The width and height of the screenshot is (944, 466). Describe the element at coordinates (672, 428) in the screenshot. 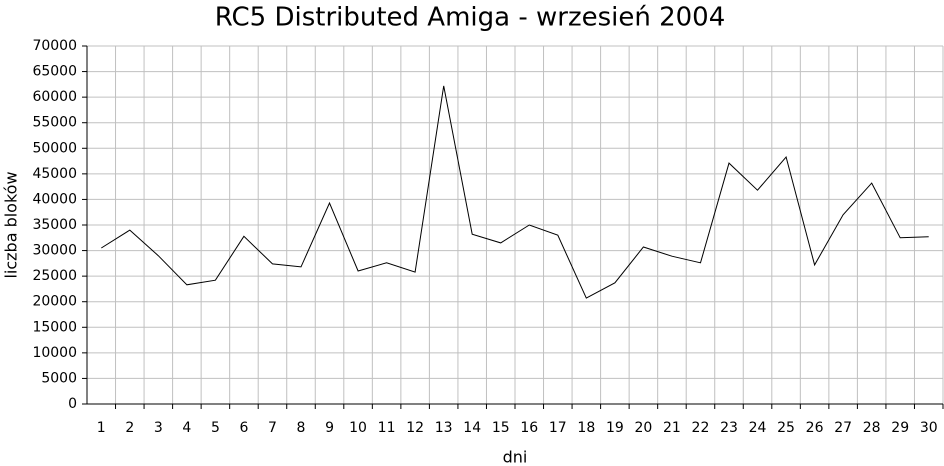

I see `x-tick-label: 21` at that location.